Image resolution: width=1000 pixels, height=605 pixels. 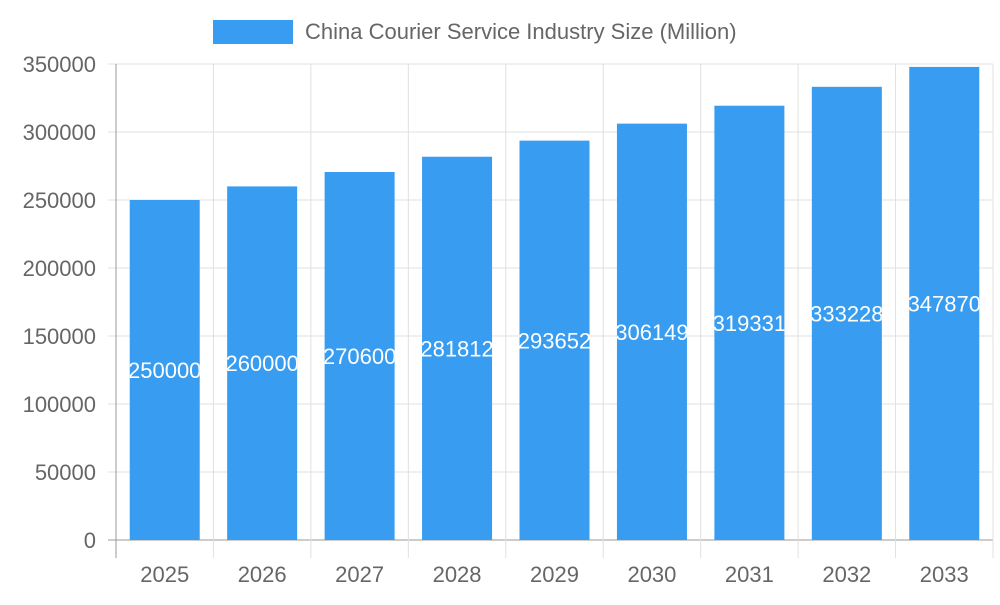 I want to click on x-tick-label: 2028, so click(x=457, y=574).